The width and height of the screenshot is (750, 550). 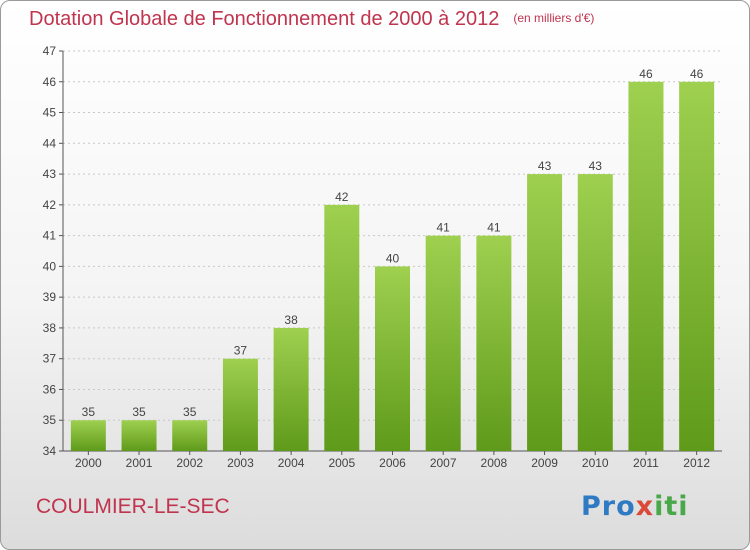 What do you see at coordinates (608, 506) in the screenshot?
I see `logo-part-pro: Pro` at bounding box center [608, 506].